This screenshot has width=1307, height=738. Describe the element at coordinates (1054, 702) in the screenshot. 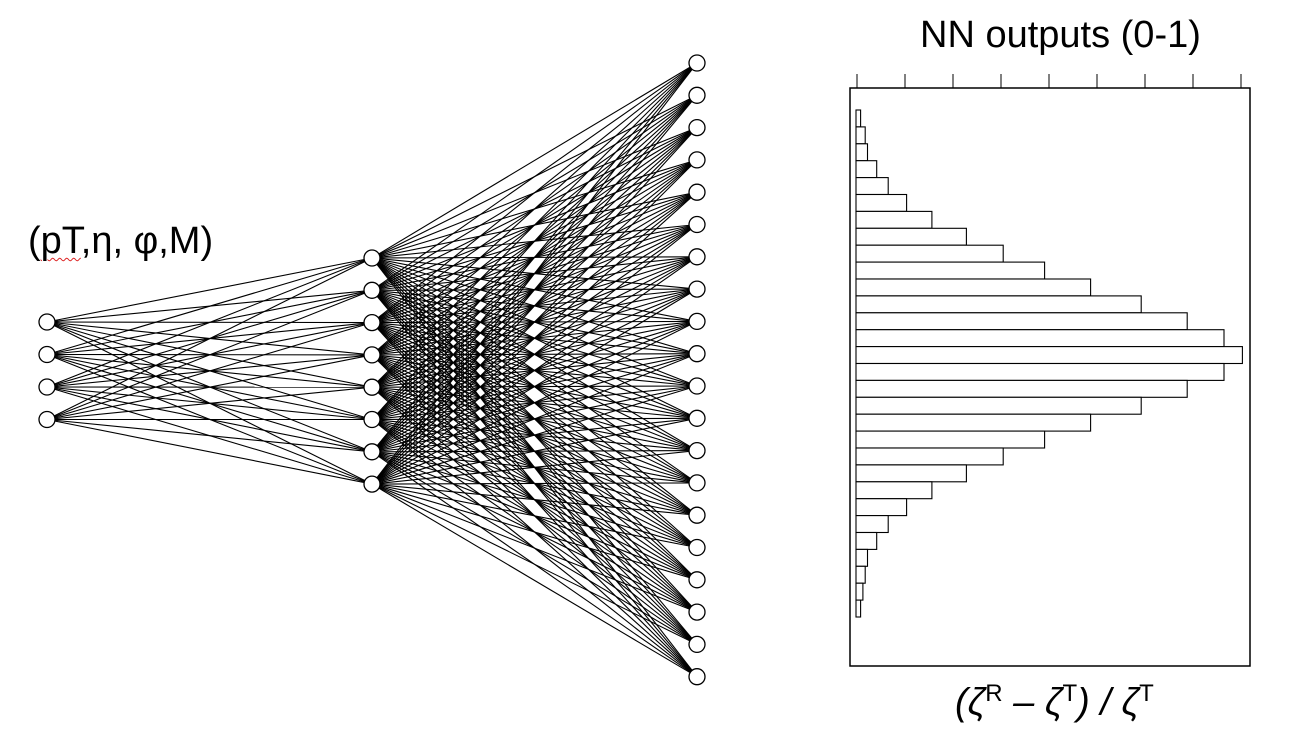

I see `histogram-axis-label: (ζR – ζT) / ζT` at that location.